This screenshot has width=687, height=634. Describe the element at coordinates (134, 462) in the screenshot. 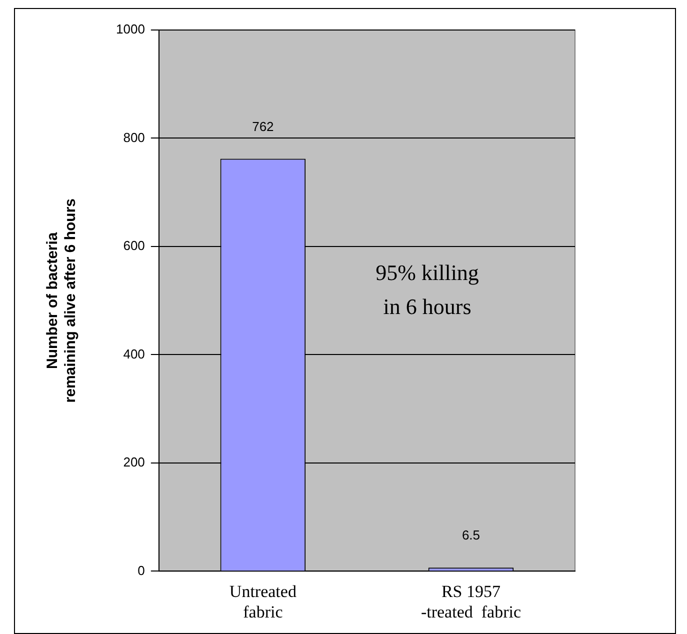

I see `y-tick-label: 200` at that location.